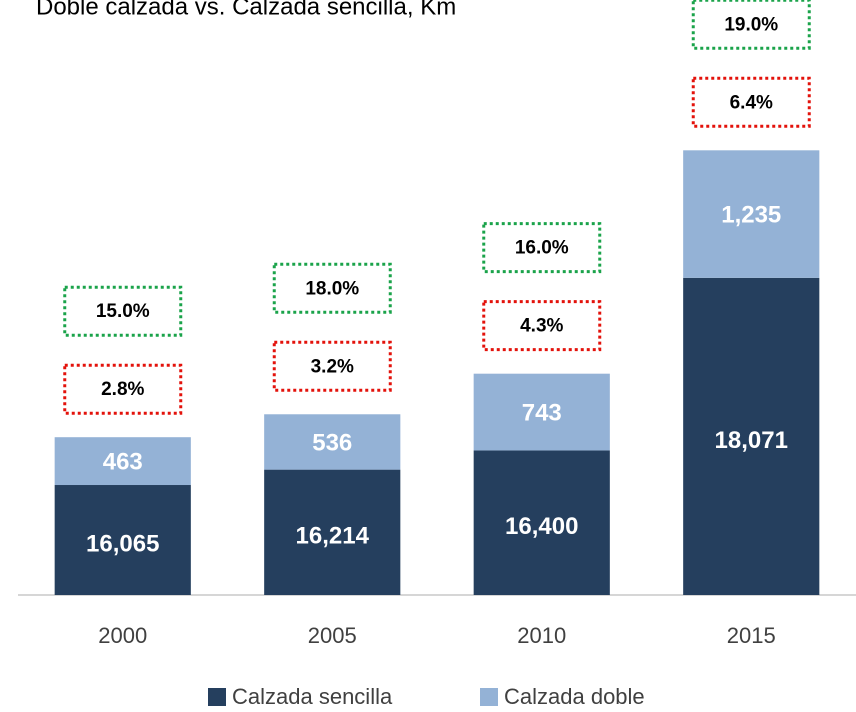 This screenshot has width=856, height=712. I want to click on annotation-label: 6.4%, so click(751, 102).